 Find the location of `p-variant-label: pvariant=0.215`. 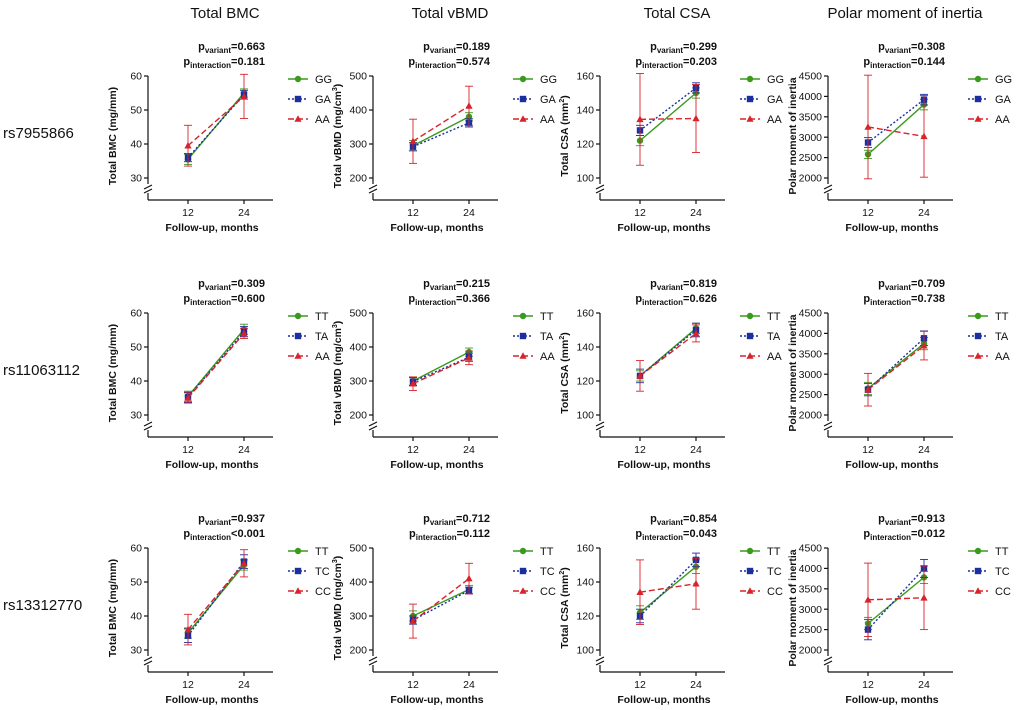

p-variant-label: pvariant=0.215 is located at coordinates (456, 285).